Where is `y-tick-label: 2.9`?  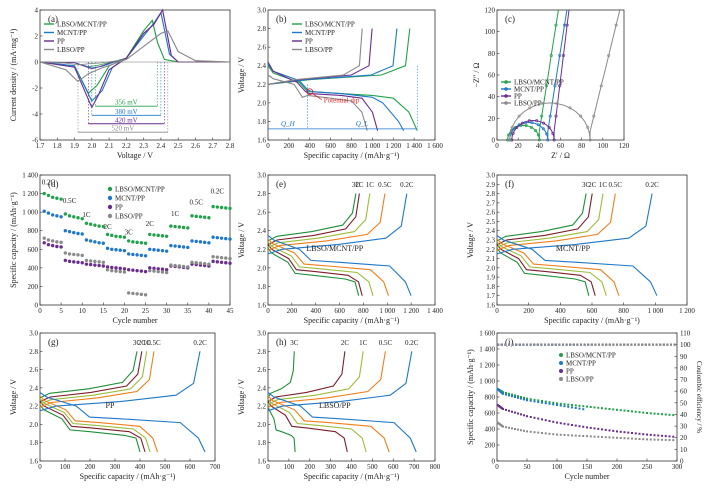 y-tick-label: 2.9 is located at coordinates (490, 185).